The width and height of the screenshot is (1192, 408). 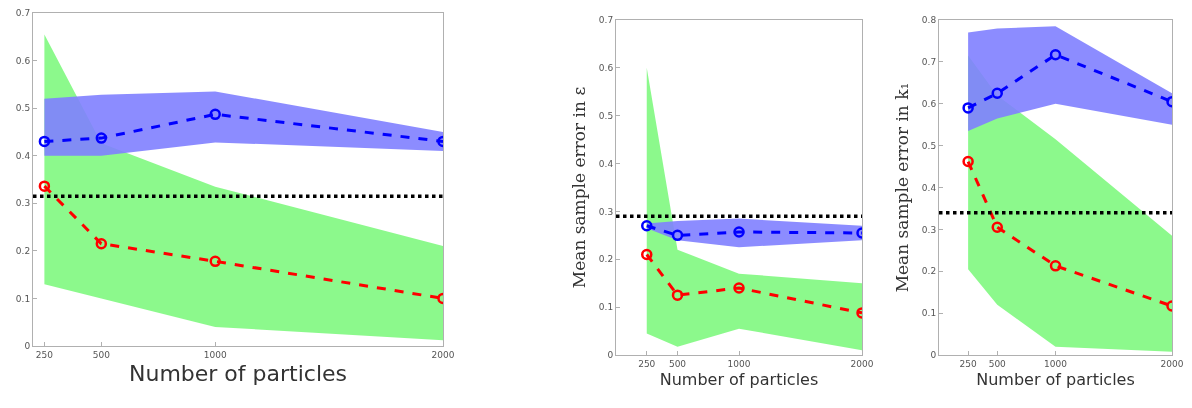 What do you see at coordinates (929, 20) in the screenshot?
I see `y-tick-label: 0.8` at bounding box center [929, 20].